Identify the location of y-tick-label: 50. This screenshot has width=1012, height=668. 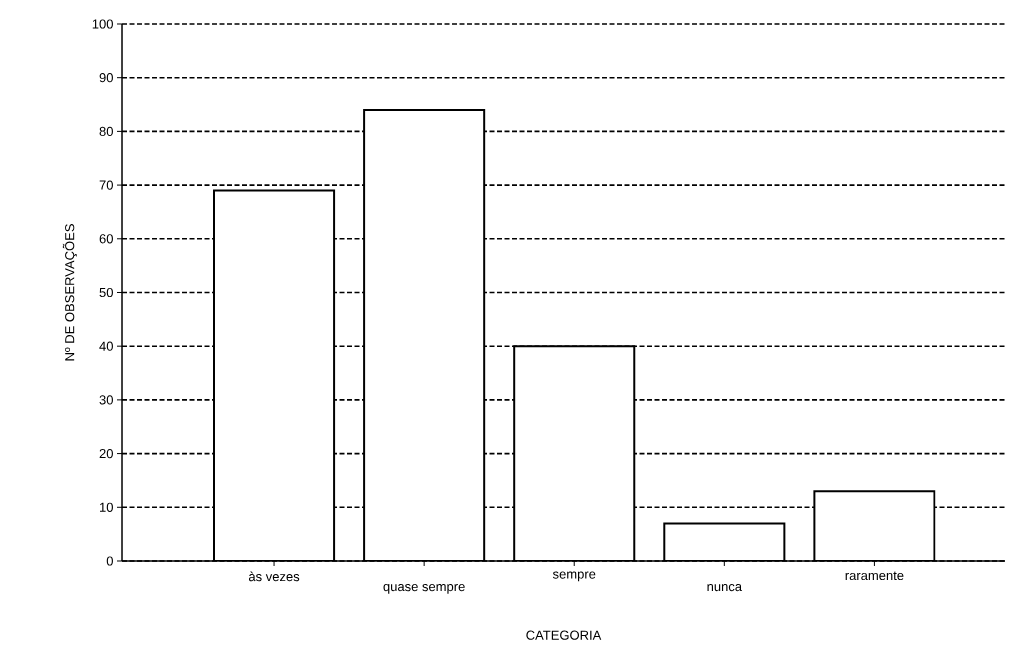
(106, 292).